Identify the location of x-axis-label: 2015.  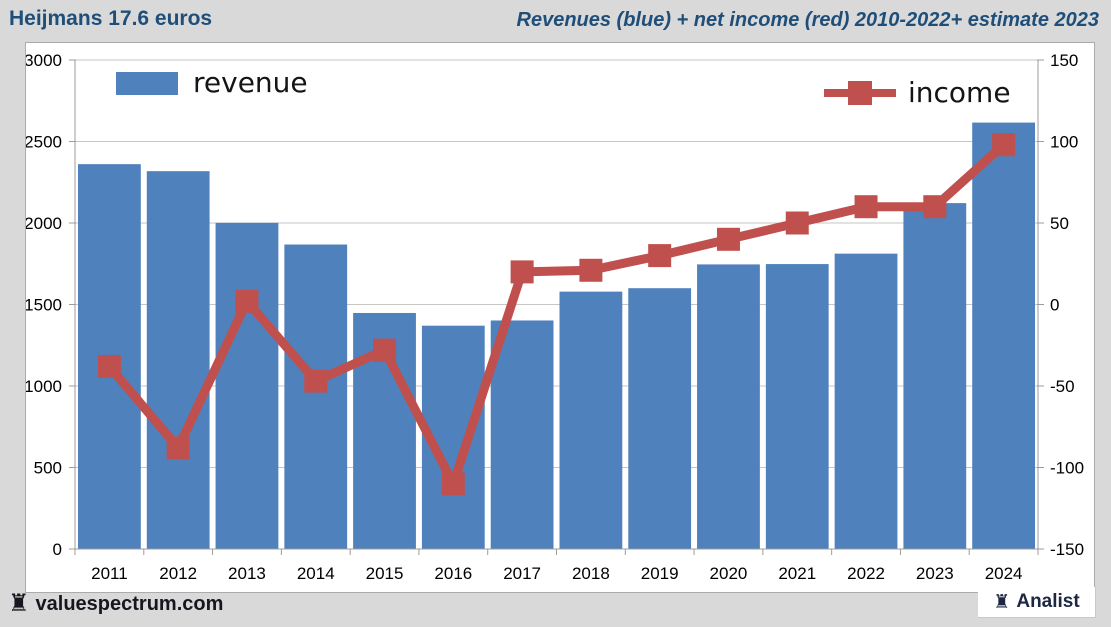
(385, 573).